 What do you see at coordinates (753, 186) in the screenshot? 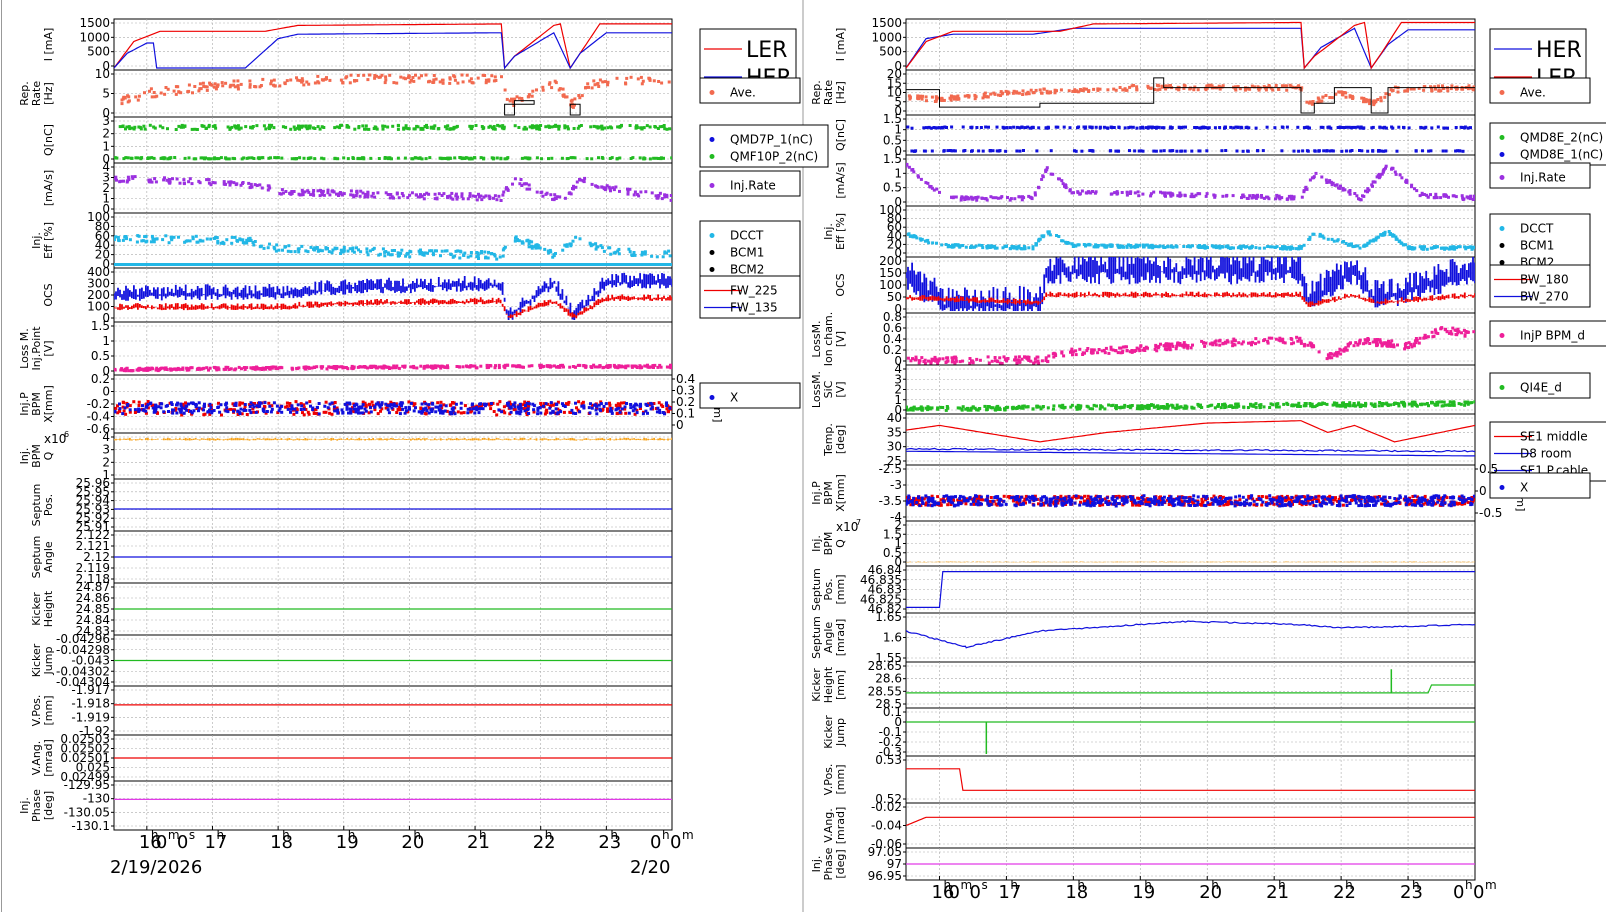
I see `legend-label: Inj.Rate` at bounding box center [753, 186].